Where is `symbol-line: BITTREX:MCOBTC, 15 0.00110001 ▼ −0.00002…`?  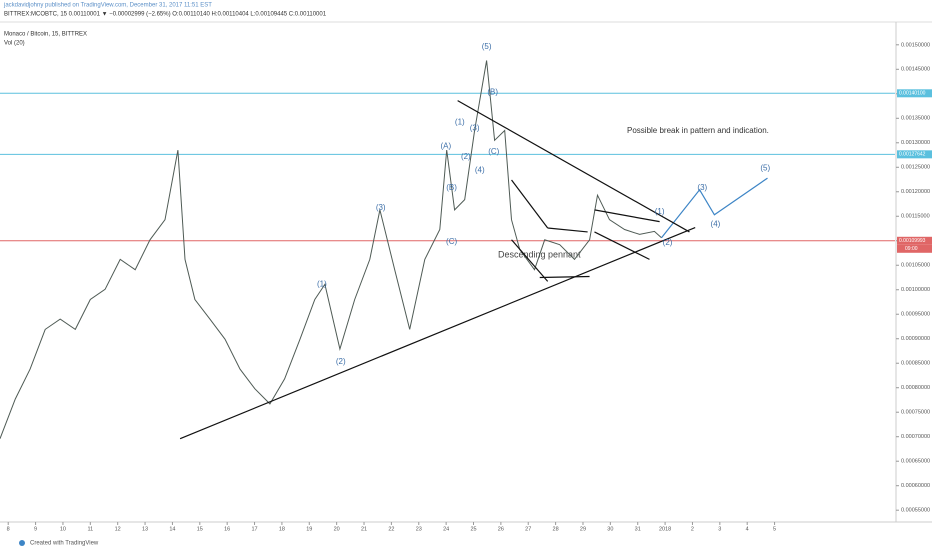 symbol-line: BITTREX:MCOBTC, 15 0.00110001 ▼ −0.00002… is located at coordinates (165, 15).